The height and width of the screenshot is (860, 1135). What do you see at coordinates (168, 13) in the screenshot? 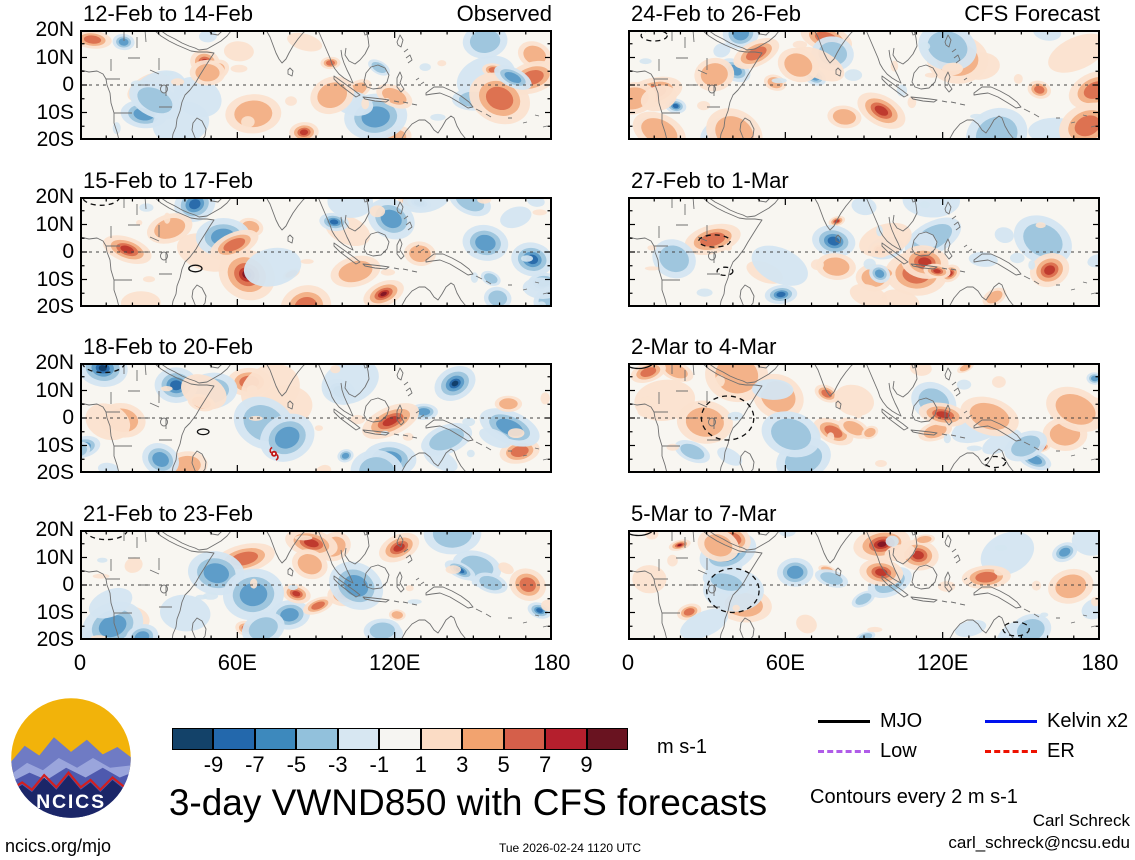
I see `panel-title: 12-Feb to 14-Feb` at bounding box center [168, 13].